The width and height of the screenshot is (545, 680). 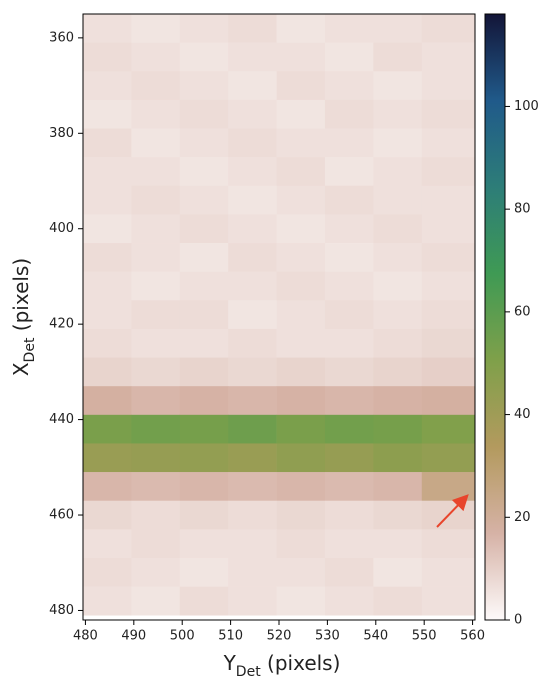 I want to click on y-tick-label: 380, so click(x=61, y=133).